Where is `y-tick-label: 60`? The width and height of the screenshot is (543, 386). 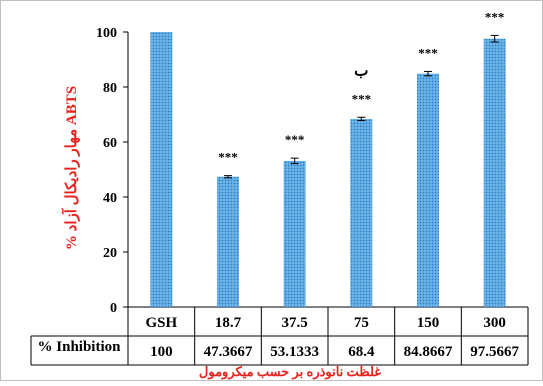 y-tick-label: 60 is located at coordinates (110, 143).